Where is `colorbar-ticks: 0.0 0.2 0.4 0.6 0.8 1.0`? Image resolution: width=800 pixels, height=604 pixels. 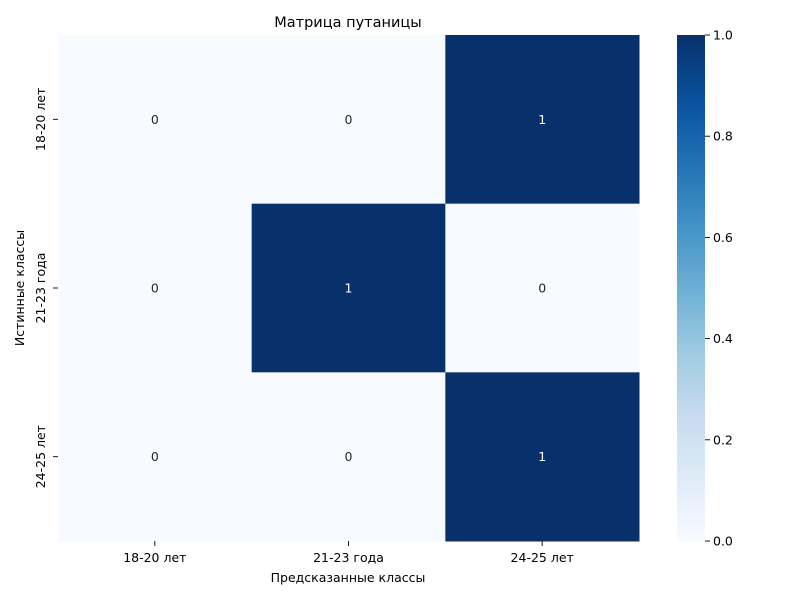
colorbar-ticks: 0.0 0.2 0.4 0.6 0.8 1.0 is located at coordinates (719, 288).